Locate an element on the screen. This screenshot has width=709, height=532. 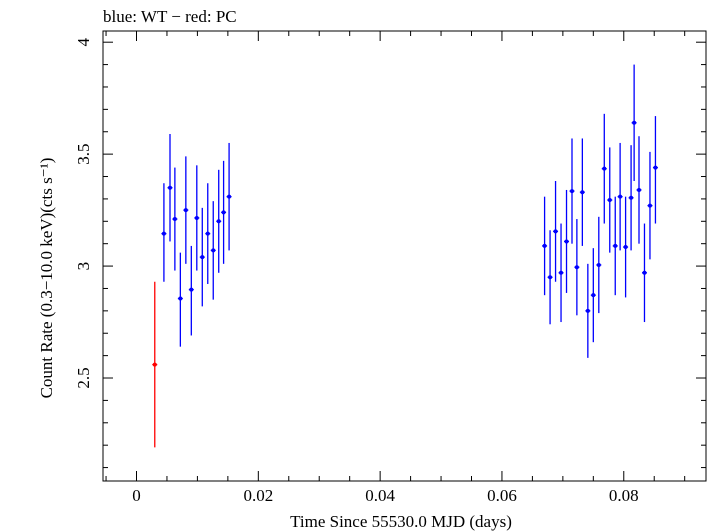
y-tick-label: 3.5 is located at coordinates (83, 154).